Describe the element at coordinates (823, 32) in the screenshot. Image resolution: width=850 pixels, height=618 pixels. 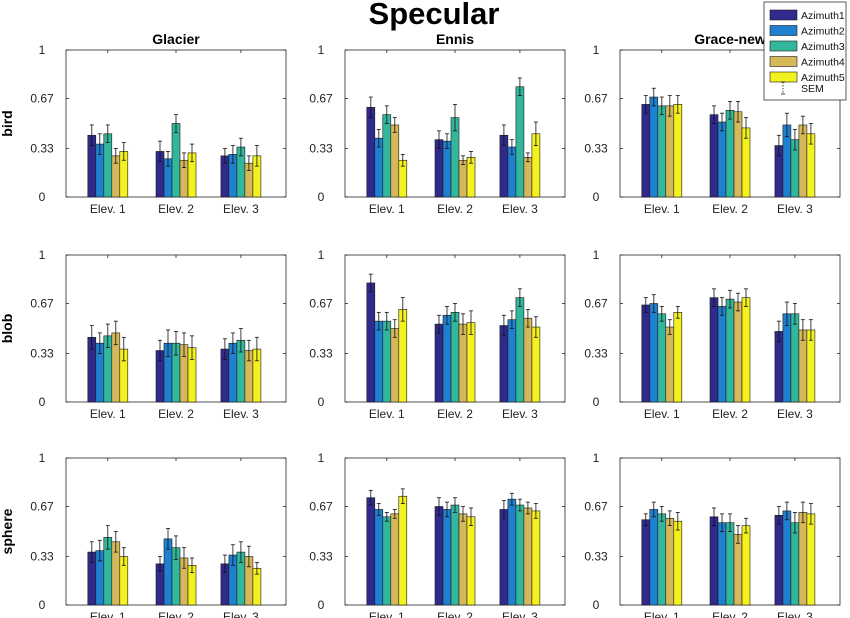
I see `legend-label-azimuth2: Azimuth2` at that location.